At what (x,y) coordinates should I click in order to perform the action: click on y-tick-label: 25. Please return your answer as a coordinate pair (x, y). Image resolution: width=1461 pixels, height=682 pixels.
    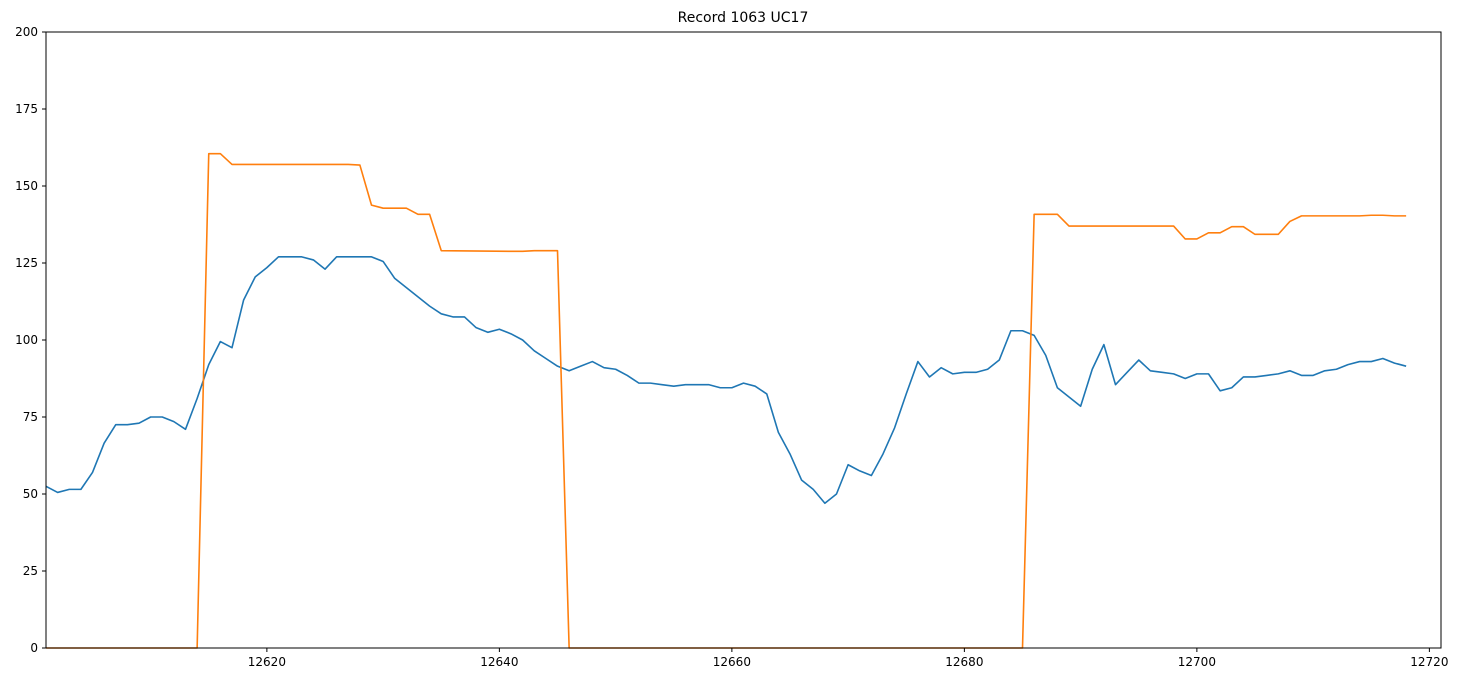
    Looking at the image, I should click on (30, 571).